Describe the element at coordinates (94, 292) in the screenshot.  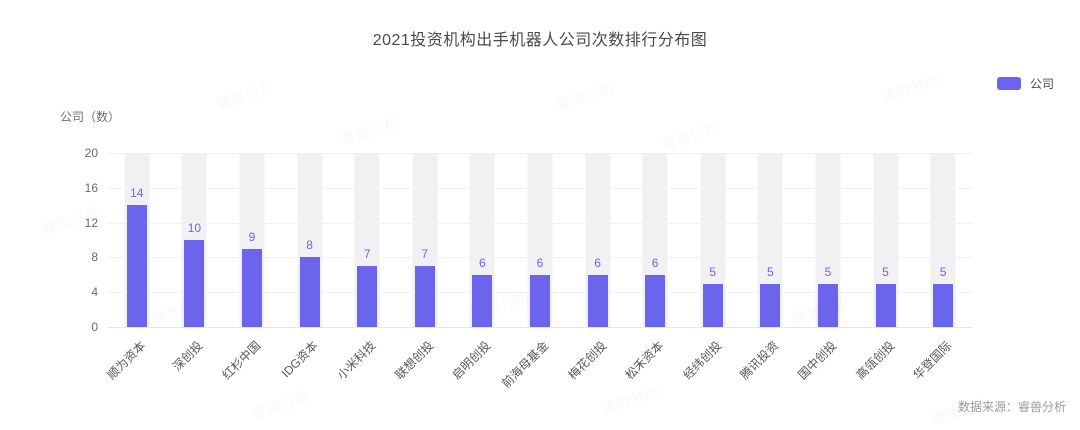
I see `y-tick-label: 4` at that location.